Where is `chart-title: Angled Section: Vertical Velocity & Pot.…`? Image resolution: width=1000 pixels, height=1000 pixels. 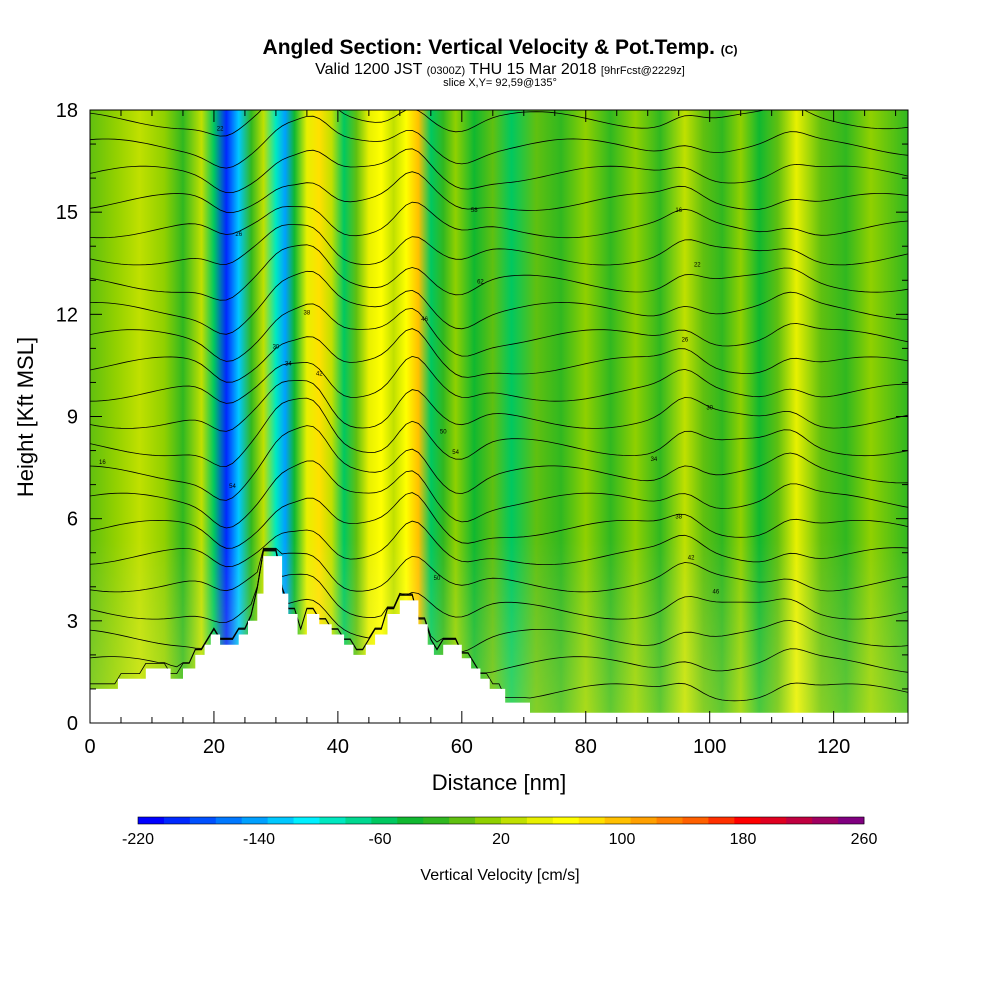
chart-title: Angled Section: Vertical Velocity & Pot.… is located at coordinates (500, 48).